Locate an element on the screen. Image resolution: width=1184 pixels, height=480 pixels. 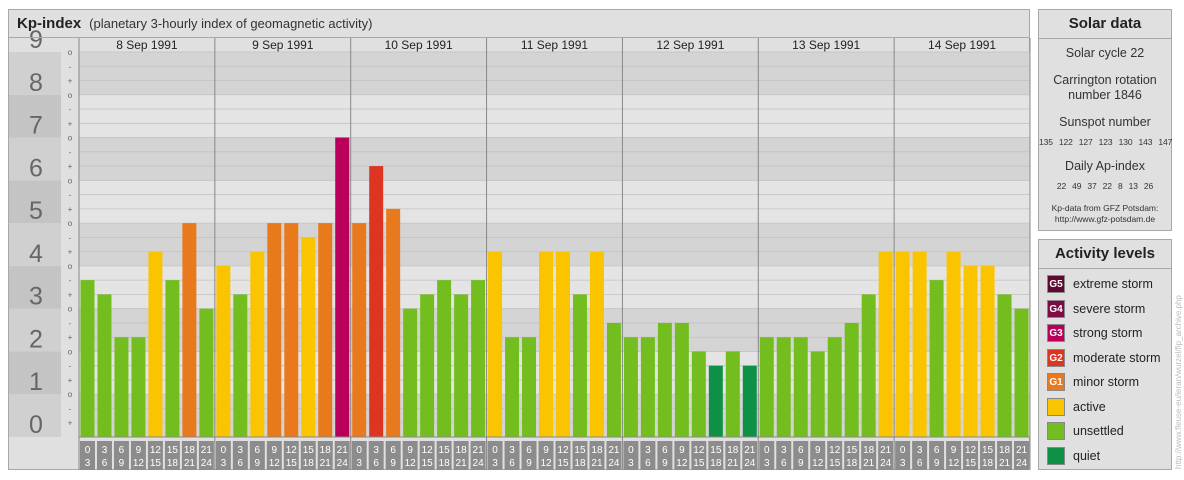
interval-end-label: 21 is located at coordinates (869, 463).